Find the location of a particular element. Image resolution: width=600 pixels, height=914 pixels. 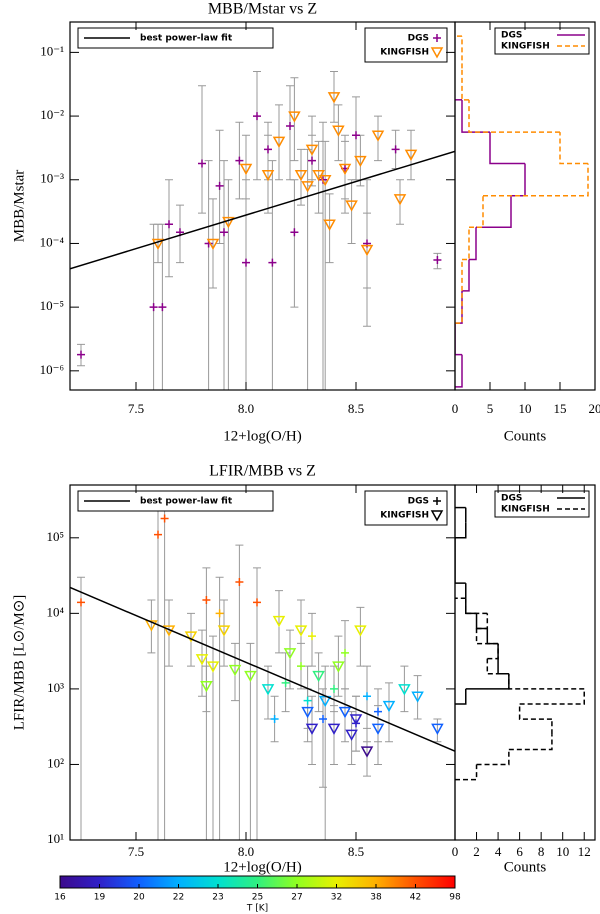

colorbar-tick-label: 16 is located at coordinates (60, 898).